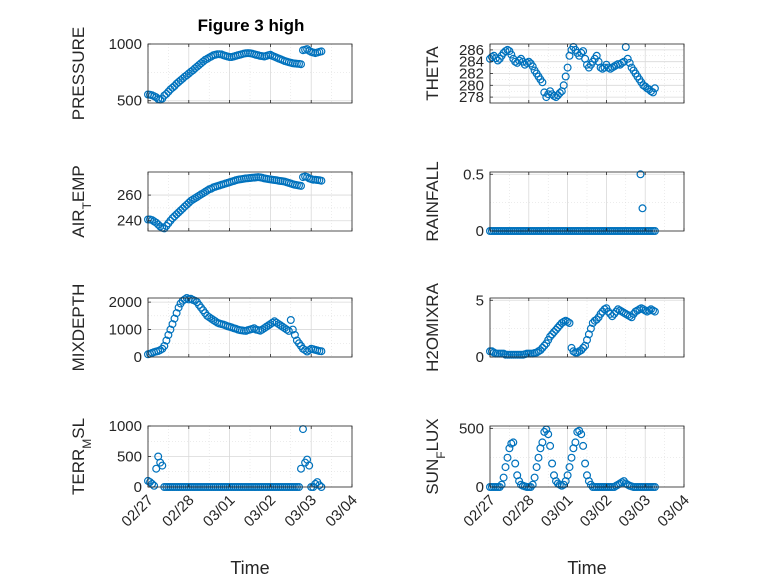 This screenshot has width=778, height=583. I want to click on y-axis-label-main: AIR, so click(78, 223).